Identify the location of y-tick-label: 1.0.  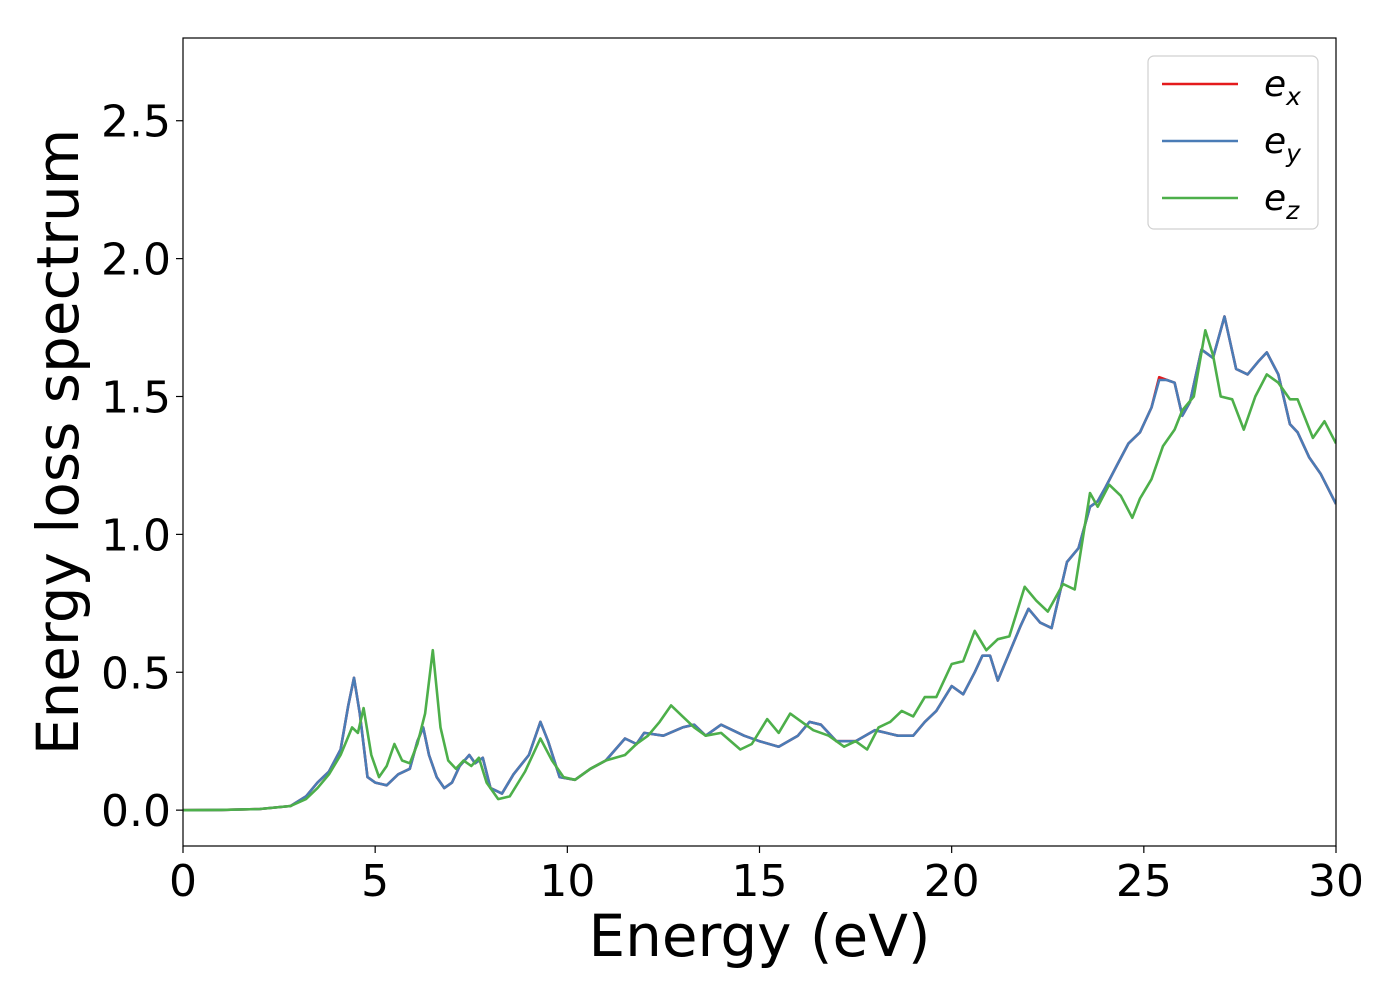
(136, 535).